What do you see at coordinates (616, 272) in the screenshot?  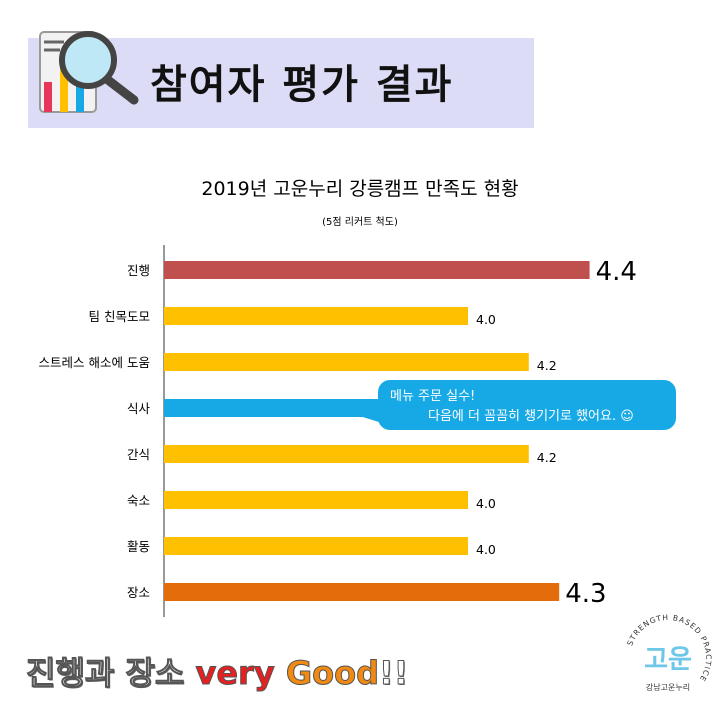 I see `data-label: 4.4` at bounding box center [616, 272].